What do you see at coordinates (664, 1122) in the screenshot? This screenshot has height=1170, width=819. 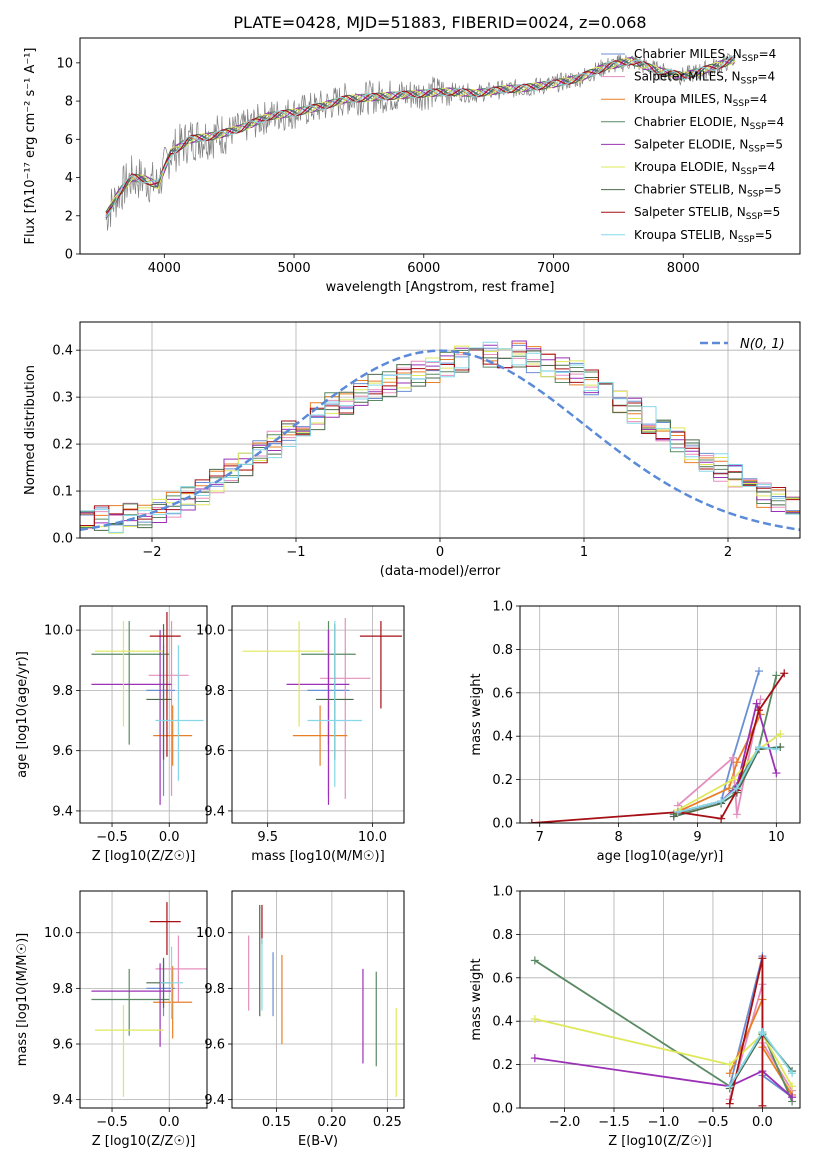 I see `x-tick-label: −1.0` at bounding box center [664, 1122].